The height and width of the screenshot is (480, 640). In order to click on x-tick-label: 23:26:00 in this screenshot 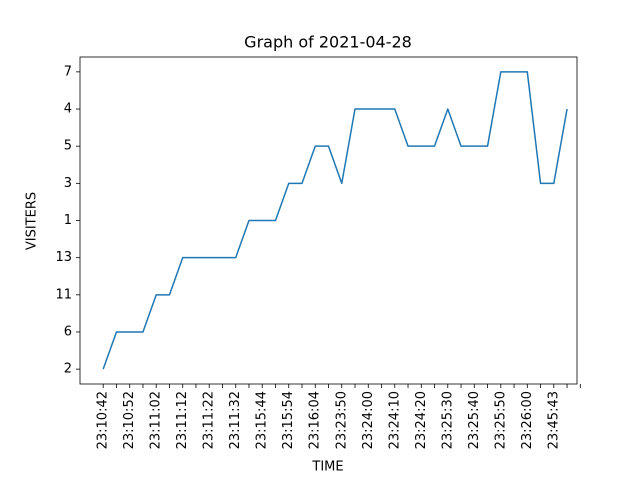, I will do `click(527, 420)`.